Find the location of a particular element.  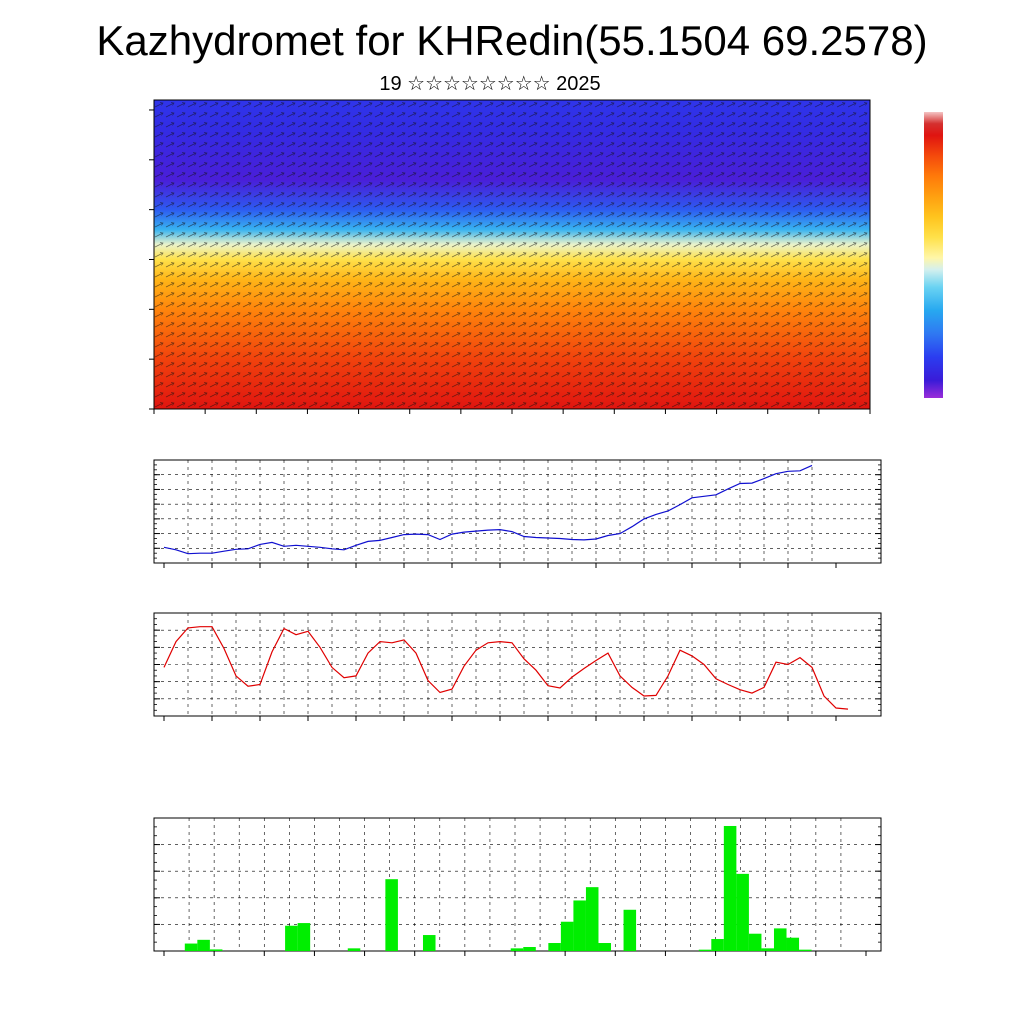

colorbar-fill is located at coordinates (933, 255).